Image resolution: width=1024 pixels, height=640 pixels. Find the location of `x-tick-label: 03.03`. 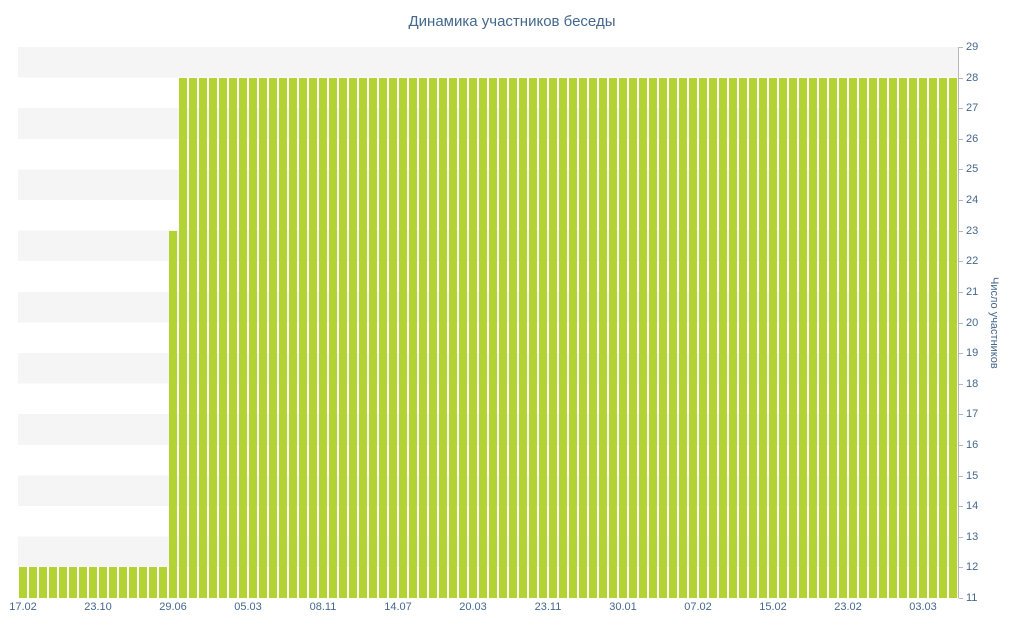

x-tick-label: 03.03 is located at coordinates (923, 607).